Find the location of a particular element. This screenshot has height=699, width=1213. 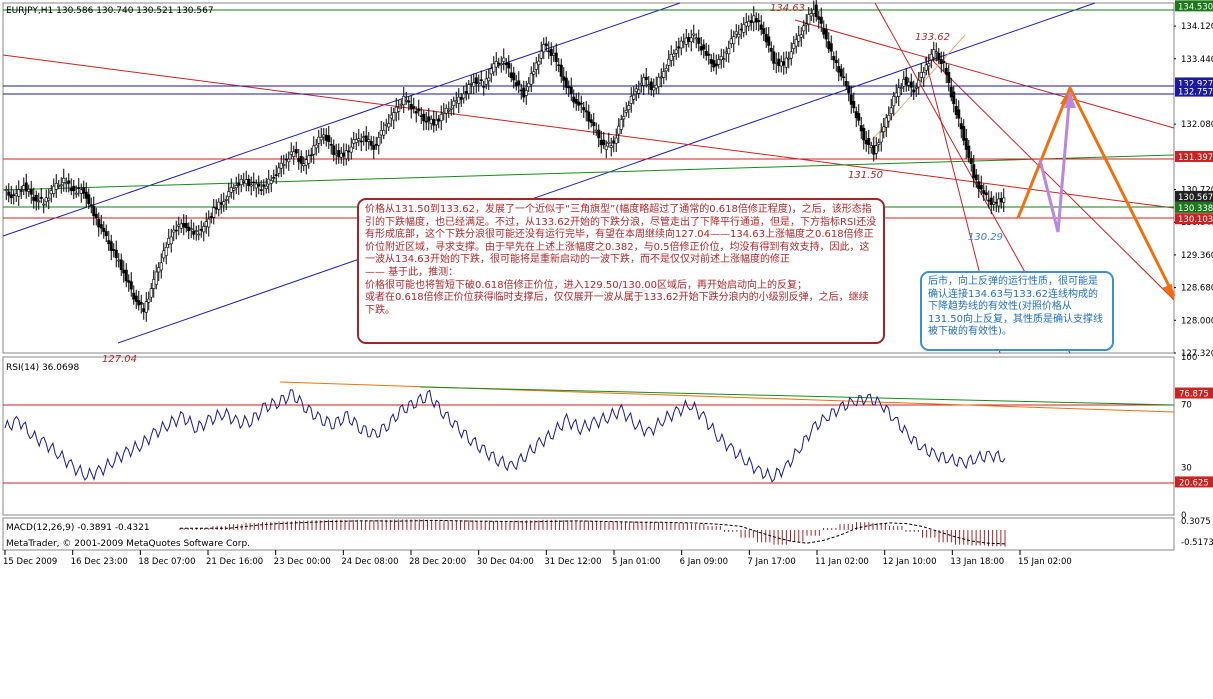

price-level-label: 130.338 is located at coordinates (1195, 209).